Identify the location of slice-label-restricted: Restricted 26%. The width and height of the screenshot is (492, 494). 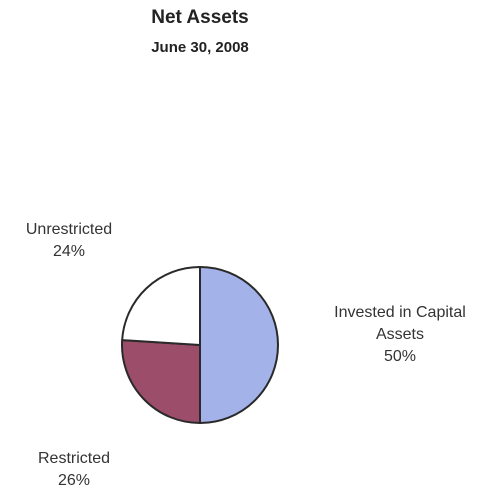
(74, 470).